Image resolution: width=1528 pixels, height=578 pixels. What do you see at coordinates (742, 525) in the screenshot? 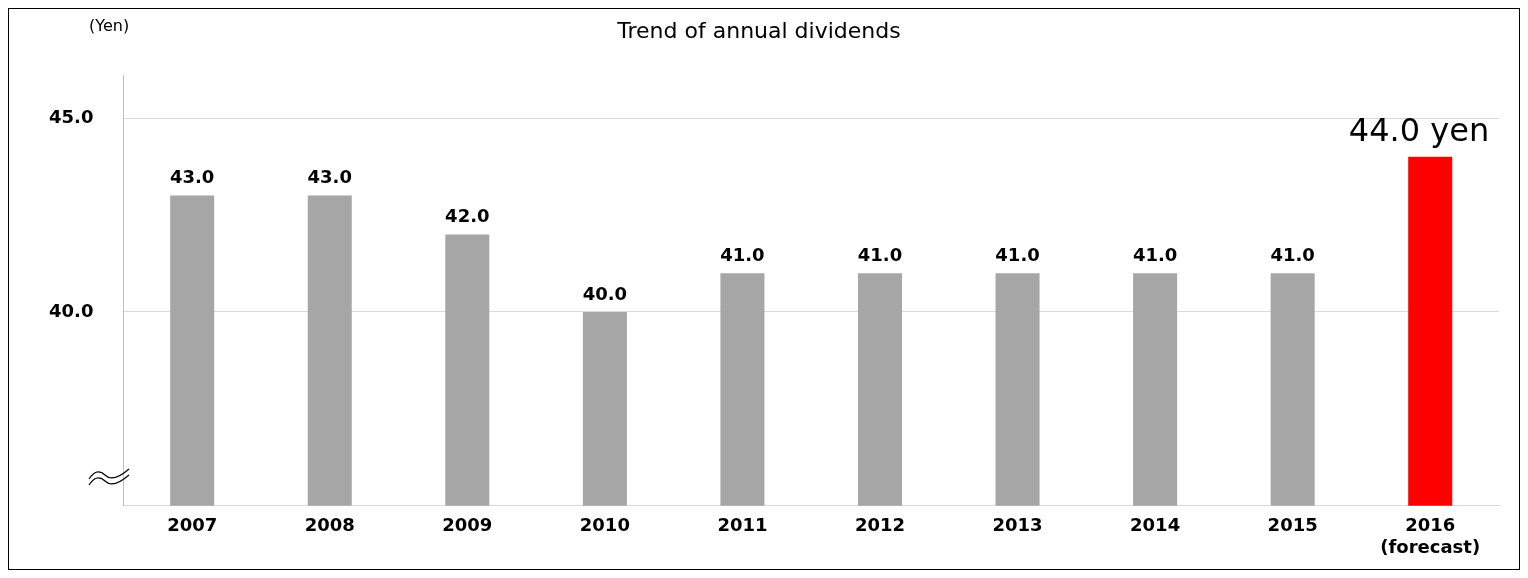
I see `x-tick-label: 2011` at bounding box center [742, 525].